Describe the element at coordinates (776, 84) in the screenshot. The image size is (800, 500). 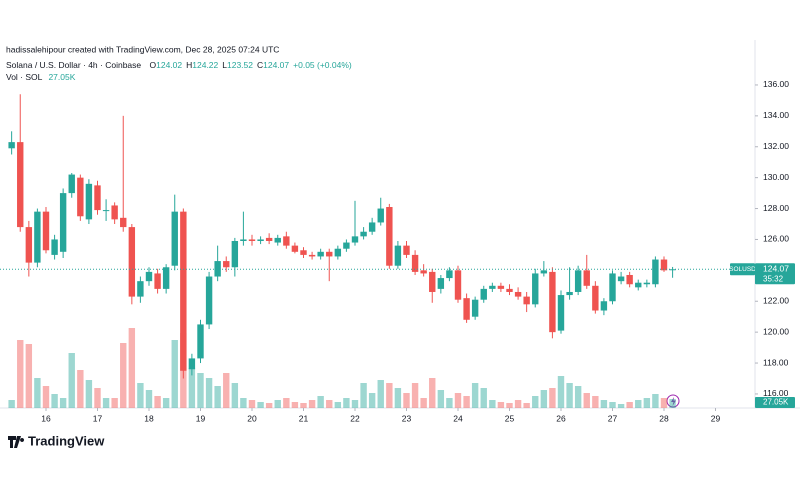
I see `y-tick-label: 136.00` at that location.